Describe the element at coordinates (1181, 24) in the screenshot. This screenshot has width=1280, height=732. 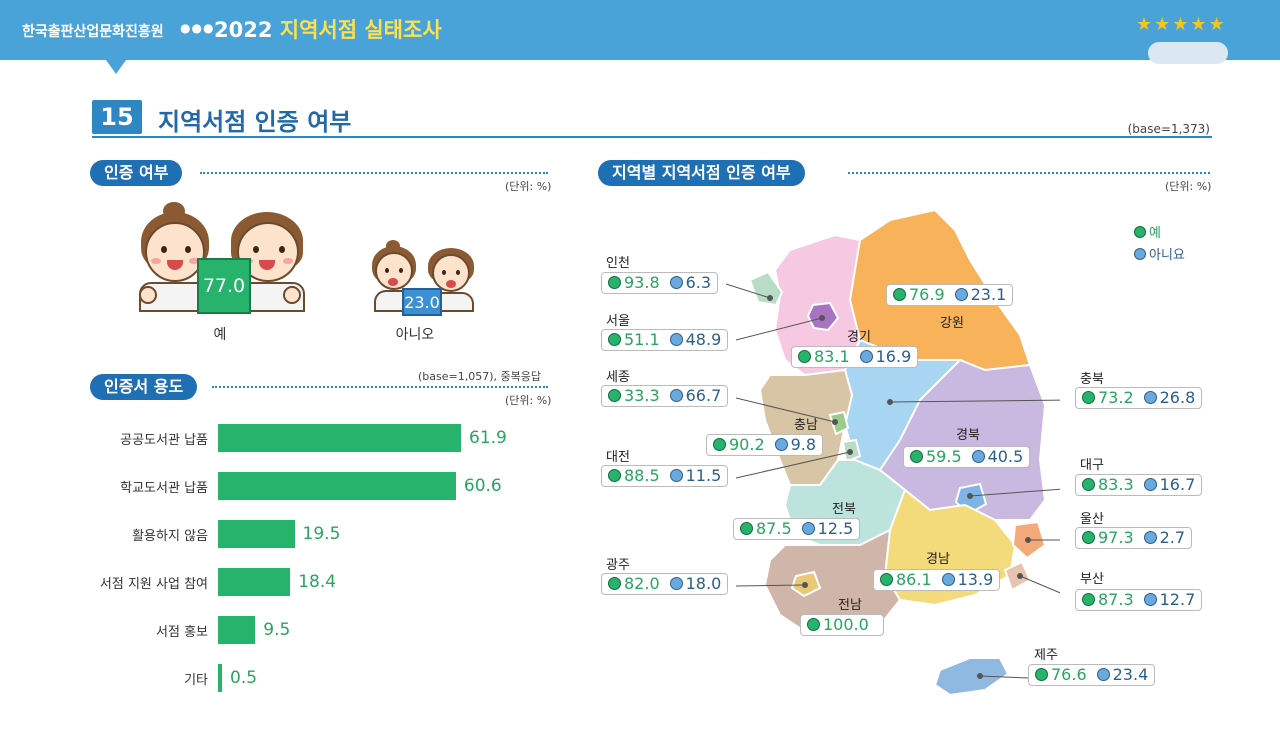
I see `stars-decoration: ★★★★★` at that location.